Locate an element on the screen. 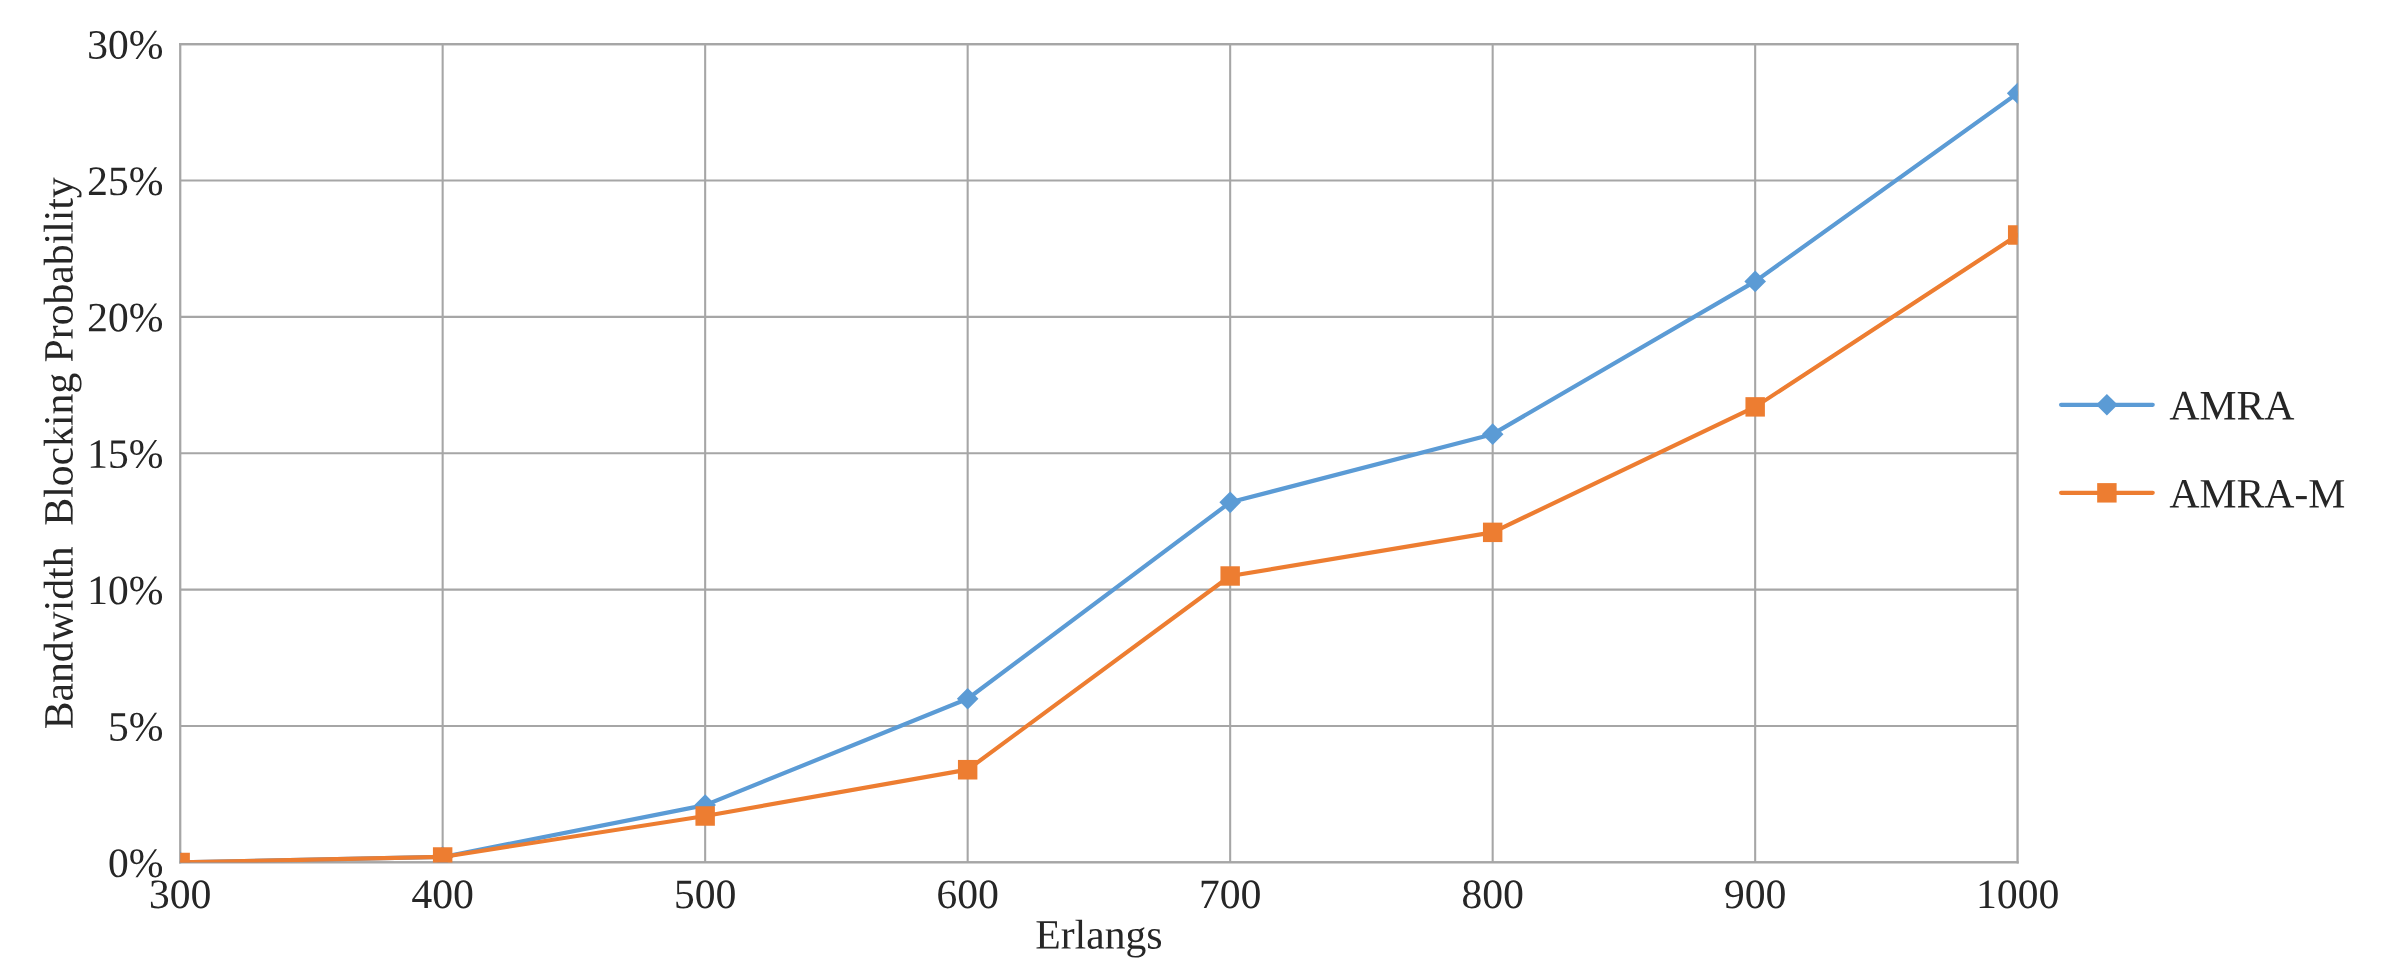 This screenshot has width=2402, height=980. x-tick-label: 1000 is located at coordinates (2018, 894).